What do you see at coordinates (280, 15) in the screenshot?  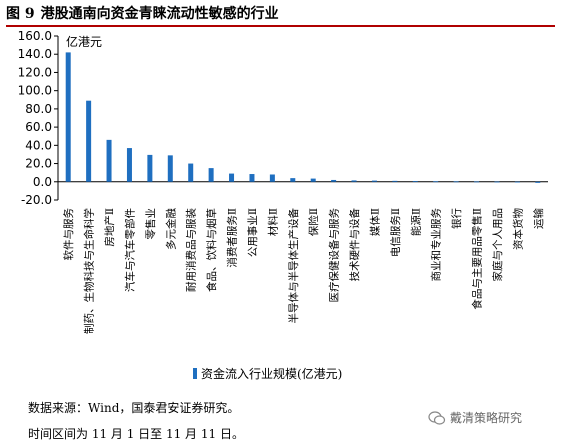 I see `figure-title: 图 9 港股通南向资金青睐流动性敏感的行业` at bounding box center [280, 15].